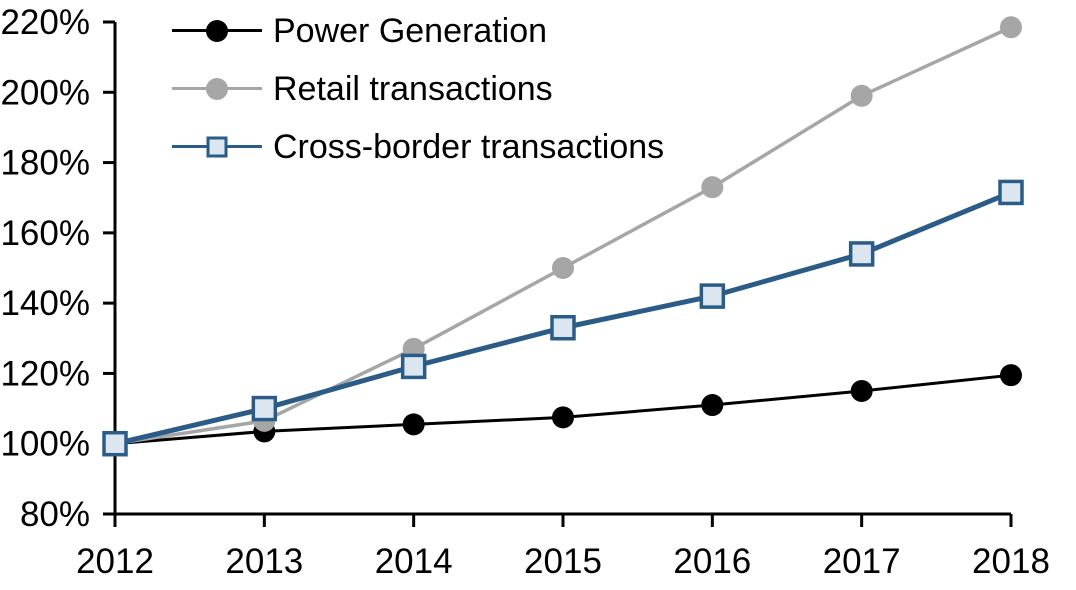 The image size is (1076, 590). I want to click on x-tick-label: 2018, so click(1011, 561).